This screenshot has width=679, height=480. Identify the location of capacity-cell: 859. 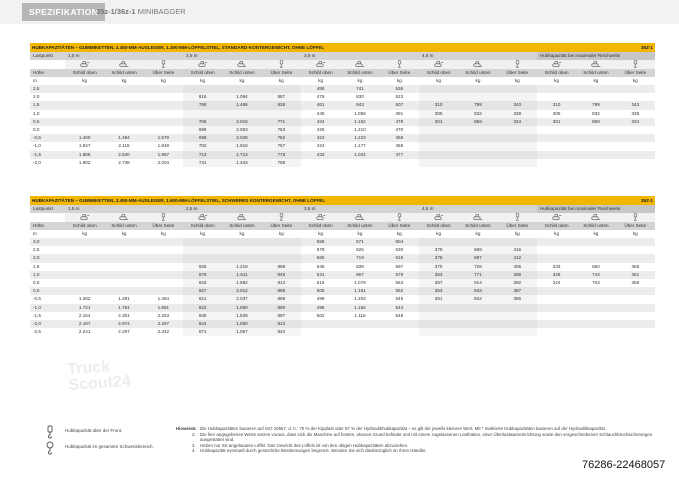
(596, 122).